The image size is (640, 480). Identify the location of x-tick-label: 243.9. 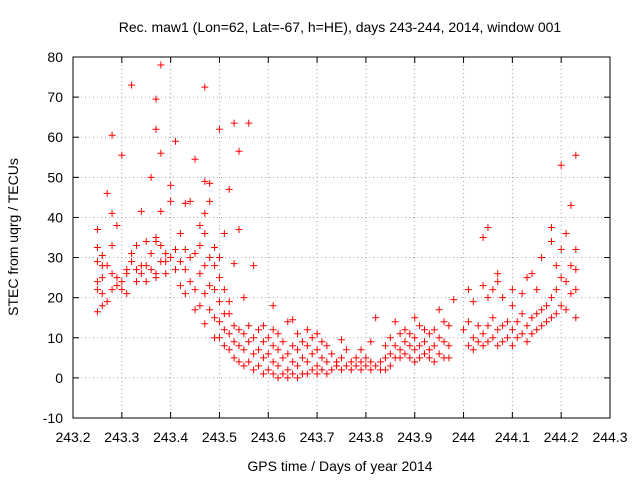
(414, 437).